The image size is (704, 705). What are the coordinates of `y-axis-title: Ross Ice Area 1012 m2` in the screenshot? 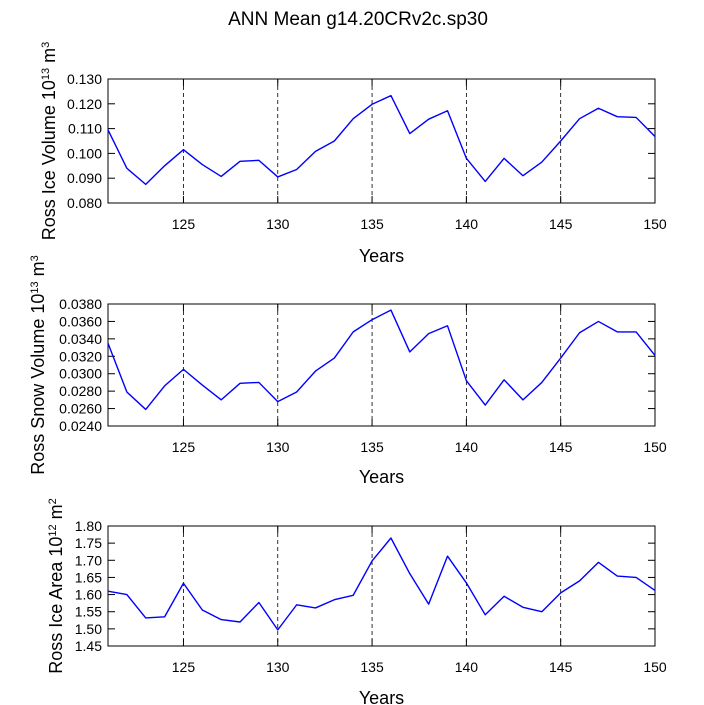 It's located at (56, 585).